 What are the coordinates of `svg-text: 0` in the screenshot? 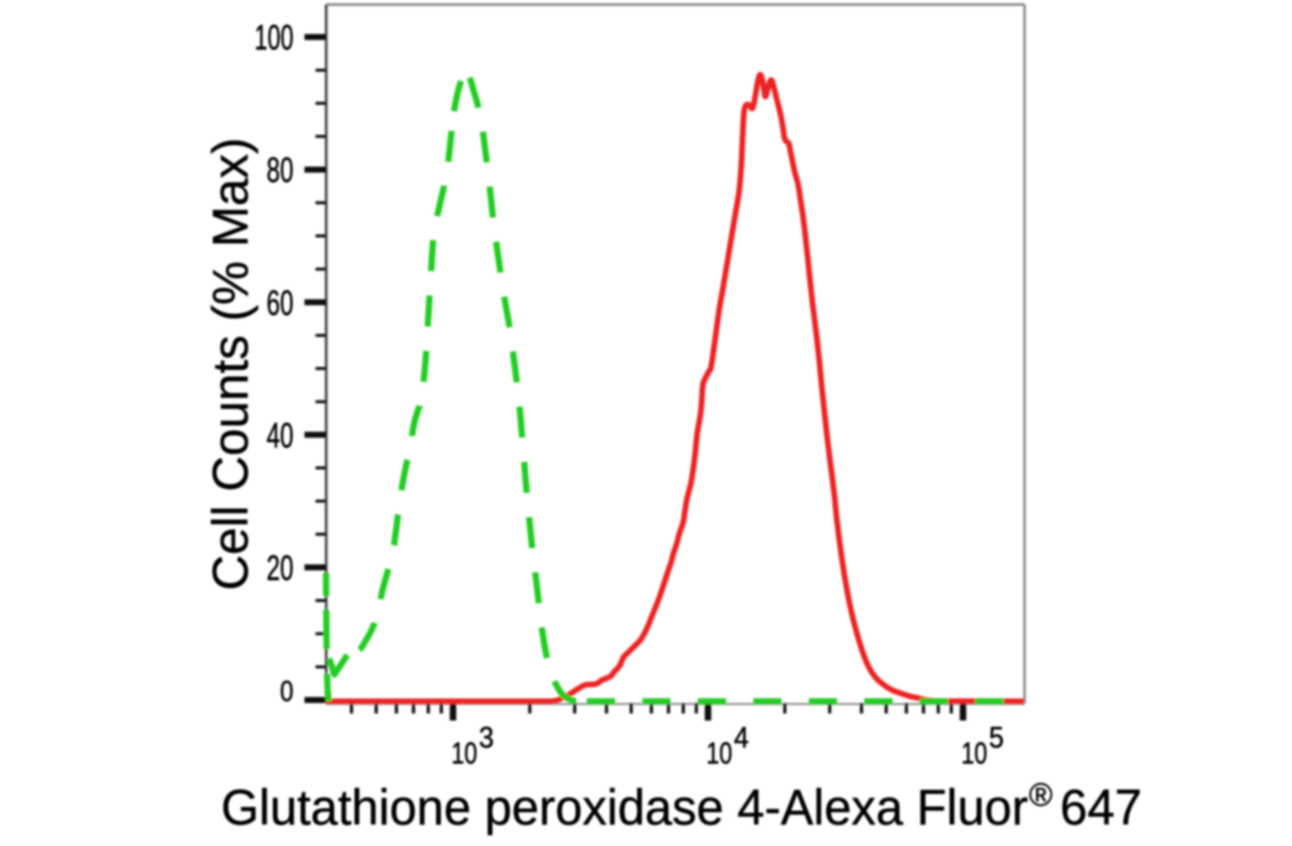 It's located at (287, 692).